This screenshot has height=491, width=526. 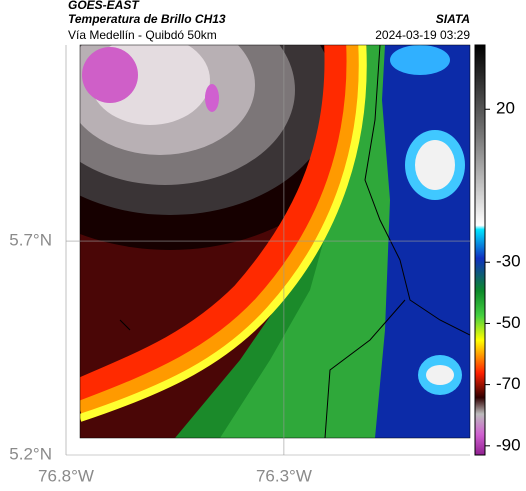 What do you see at coordinates (147, 19) in the screenshot?
I see `title: Temperatura de Brillo CH13` at bounding box center [147, 19].